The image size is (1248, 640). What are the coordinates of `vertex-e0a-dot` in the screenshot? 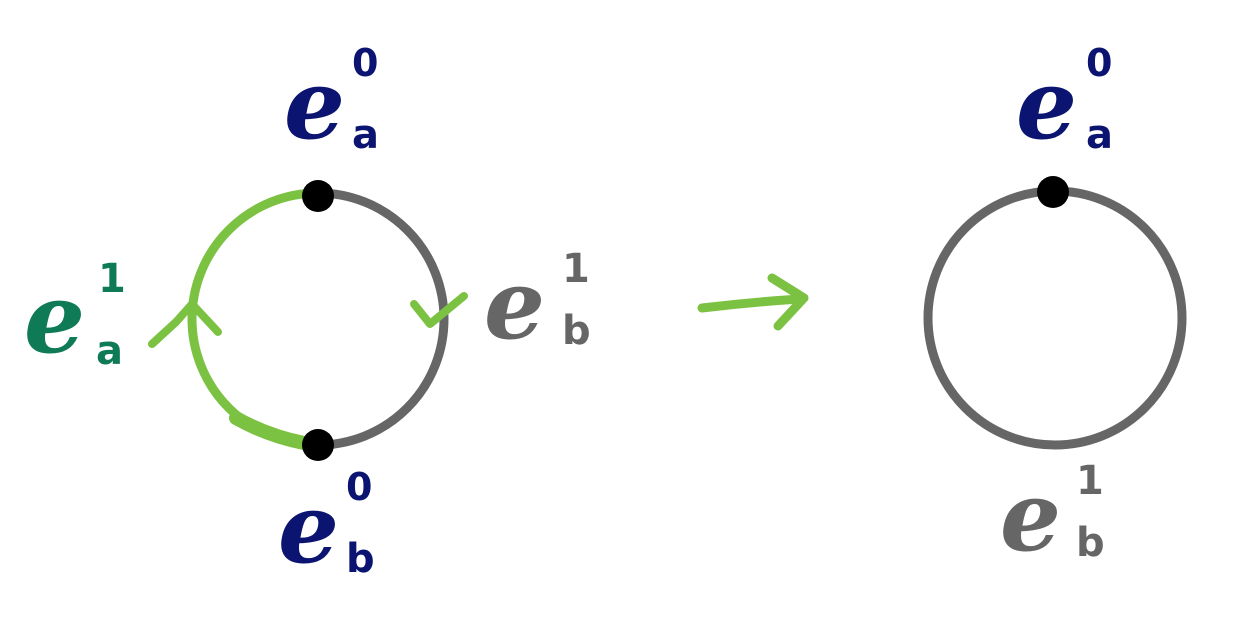 It's located at (318, 196).